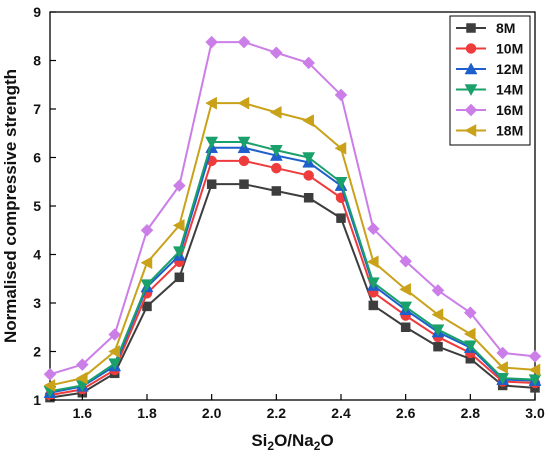  What do you see at coordinates (509, 131) in the screenshot?
I see `legend-label: 18M` at bounding box center [509, 131].